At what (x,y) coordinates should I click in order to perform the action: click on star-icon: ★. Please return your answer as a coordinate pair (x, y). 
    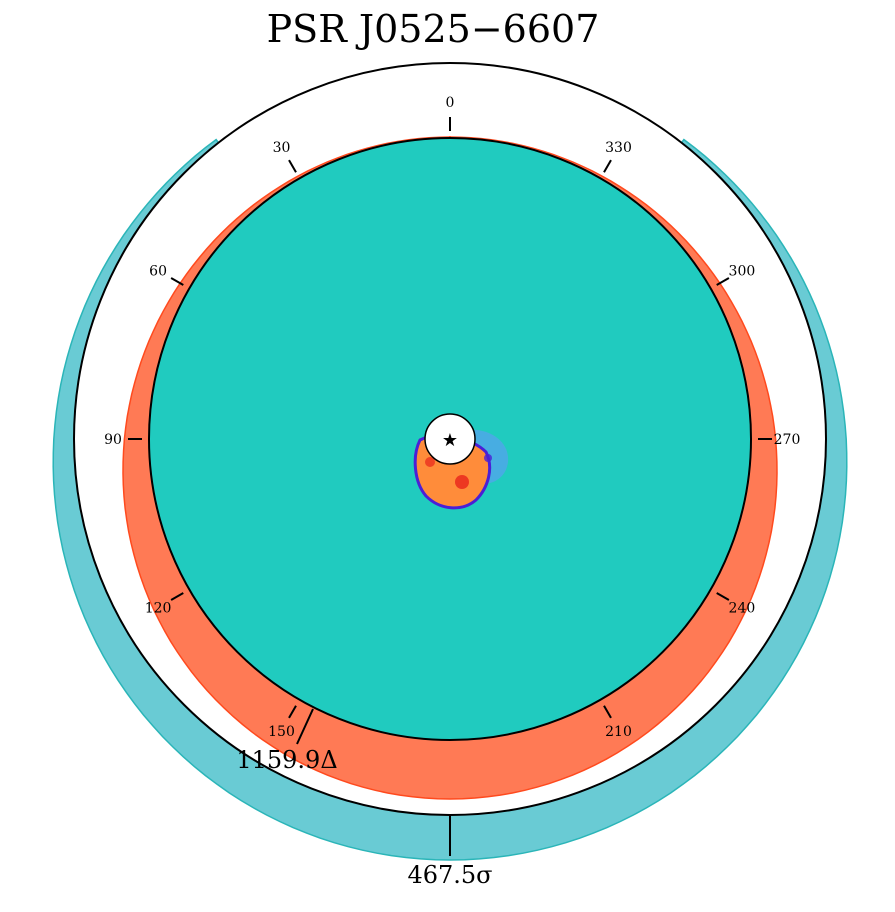
    Looking at the image, I should click on (450, 440).